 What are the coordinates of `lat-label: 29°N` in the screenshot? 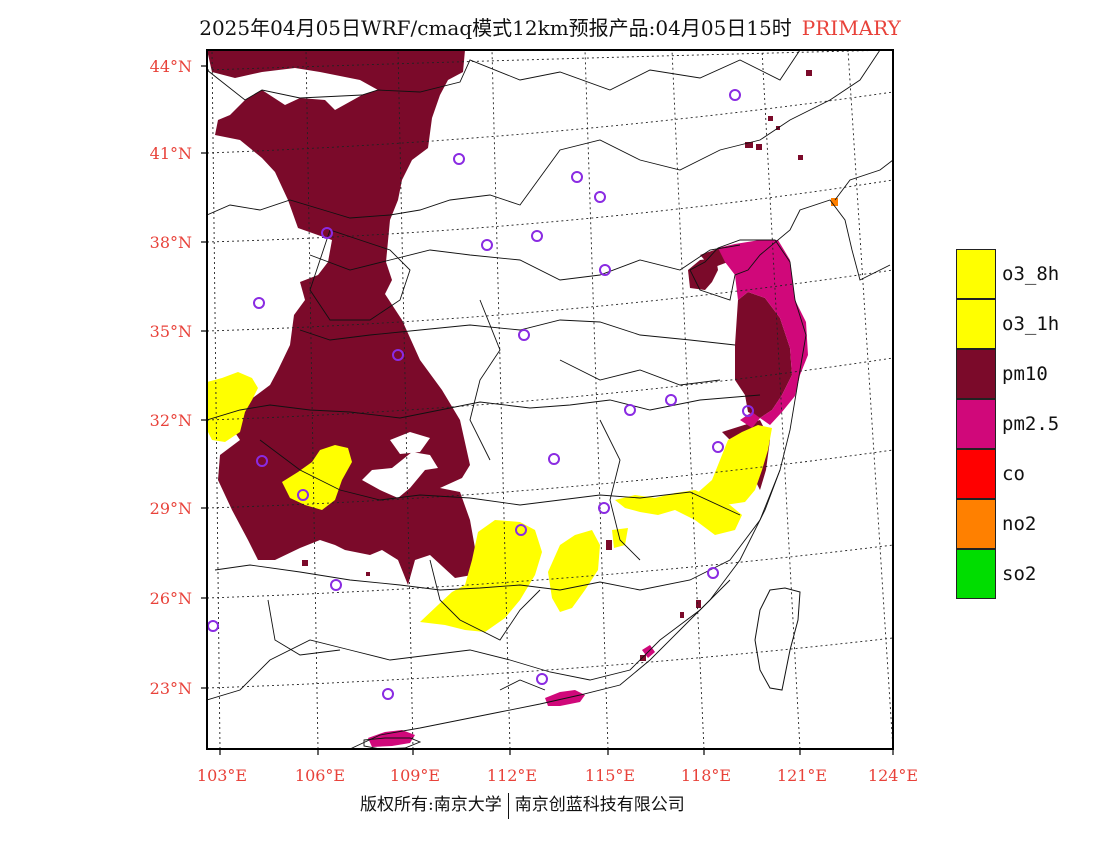 It's located at (171, 508).